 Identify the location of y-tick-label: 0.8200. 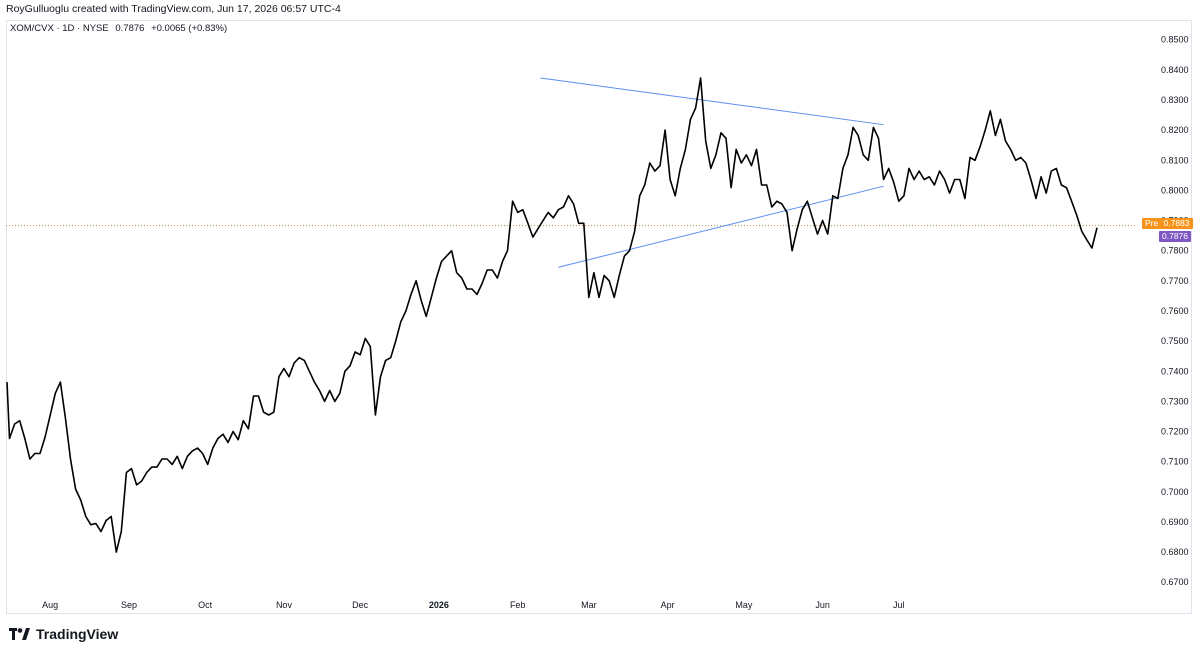
(1175, 130).